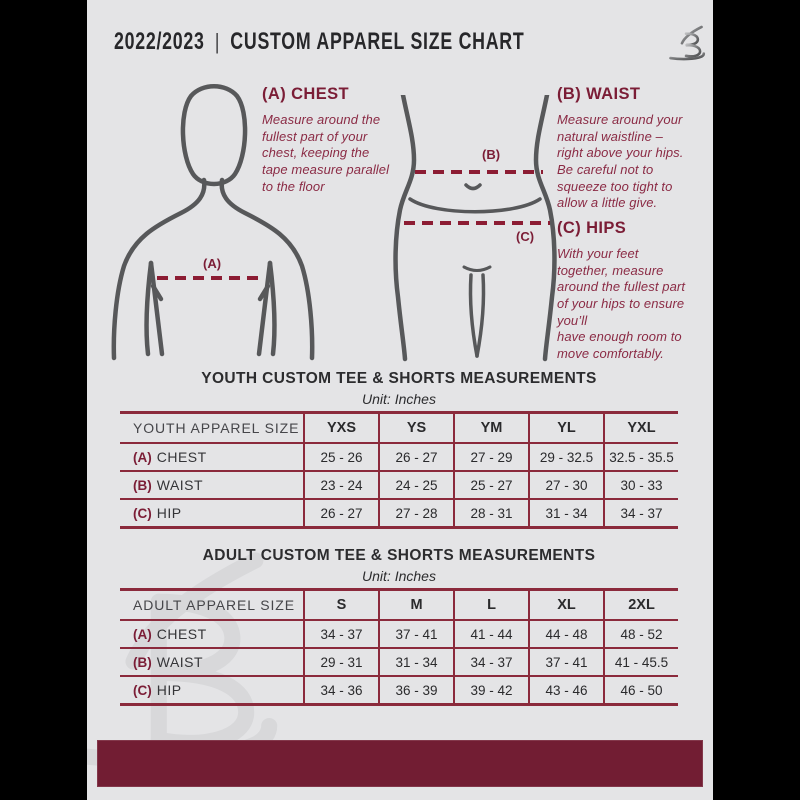 The width and height of the screenshot is (800, 800). I want to click on youth-table-unit: Unit: Inches, so click(399, 399).